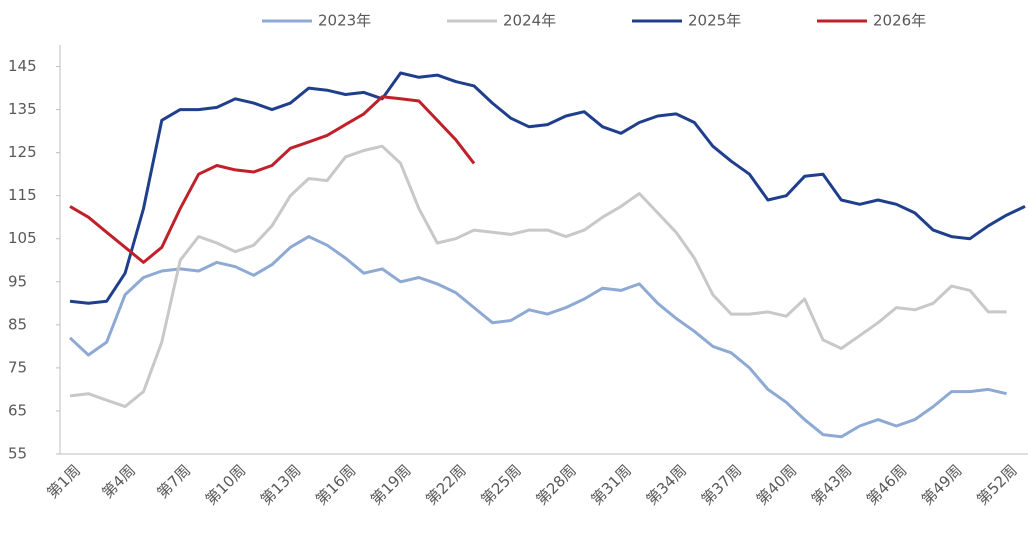  Describe the element at coordinates (529, 21) in the screenshot. I see `legend-label: 2024年` at that location.